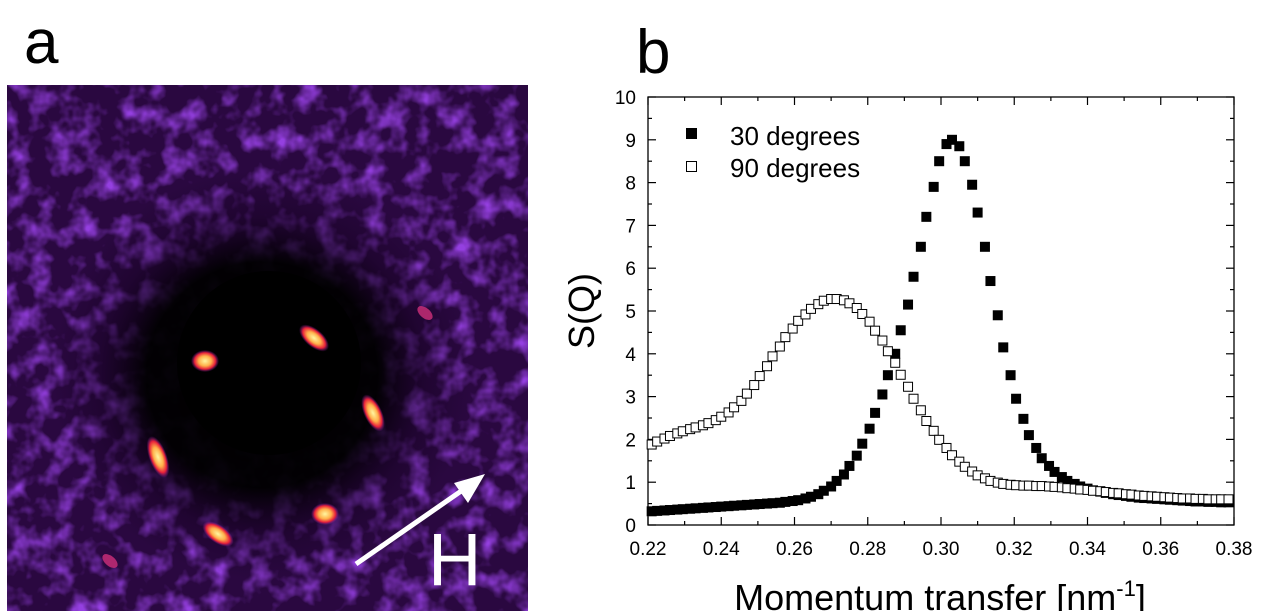 Image resolution: width=1265 pixels, height=611 pixels. What do you see at coordinates (1126, 588) in the screenshot?
I see `x-axis-title-exponent: -1` at bounding box center [1126, 588].